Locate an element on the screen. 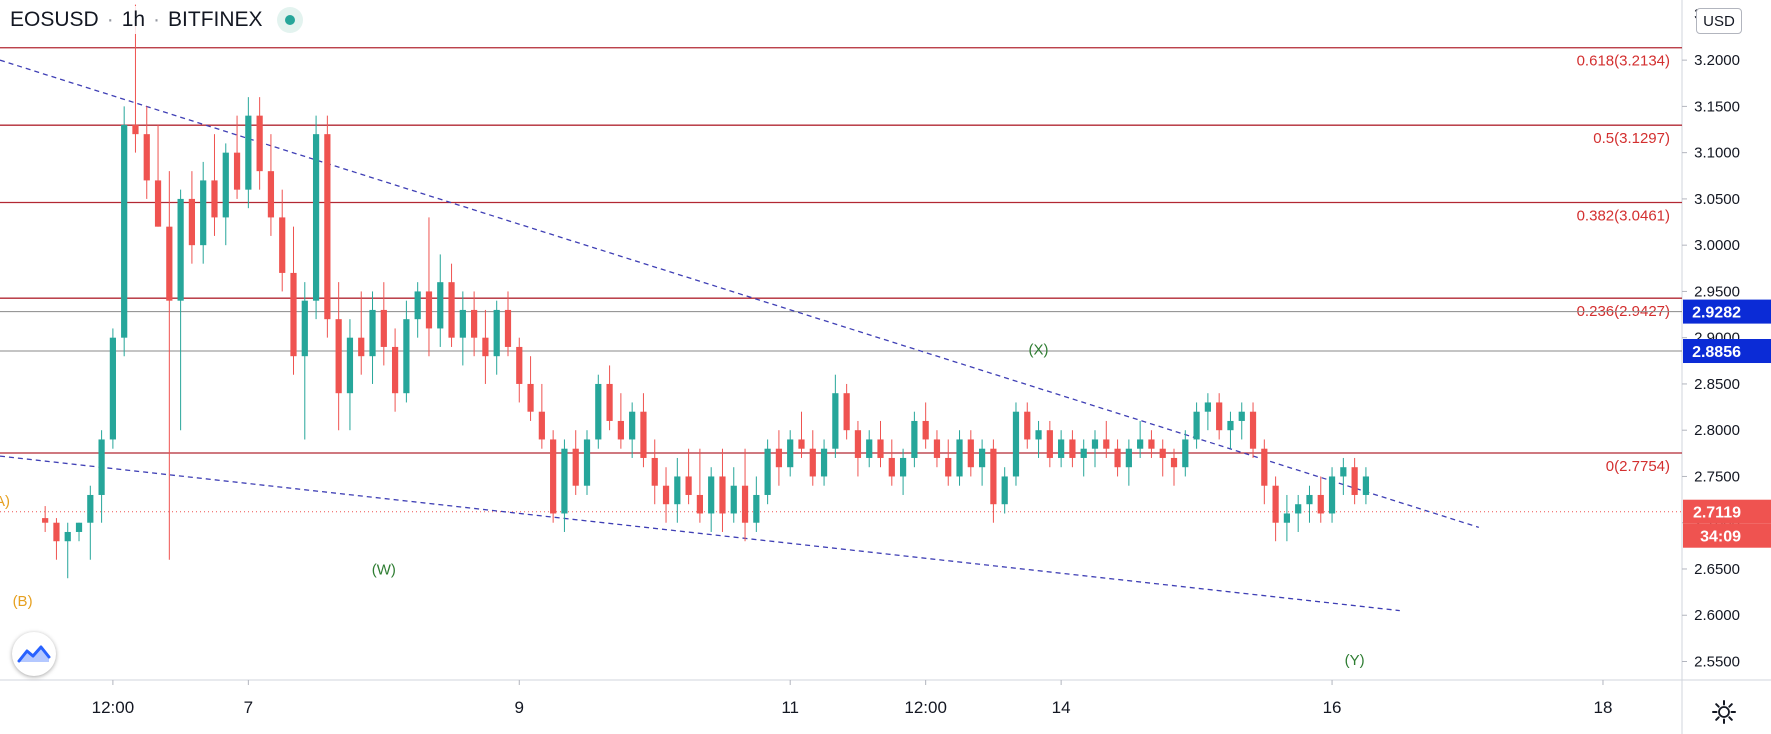 The image size is (1771, 734). current-price-label: 2.7119 is located at coordinates (1717, 513).